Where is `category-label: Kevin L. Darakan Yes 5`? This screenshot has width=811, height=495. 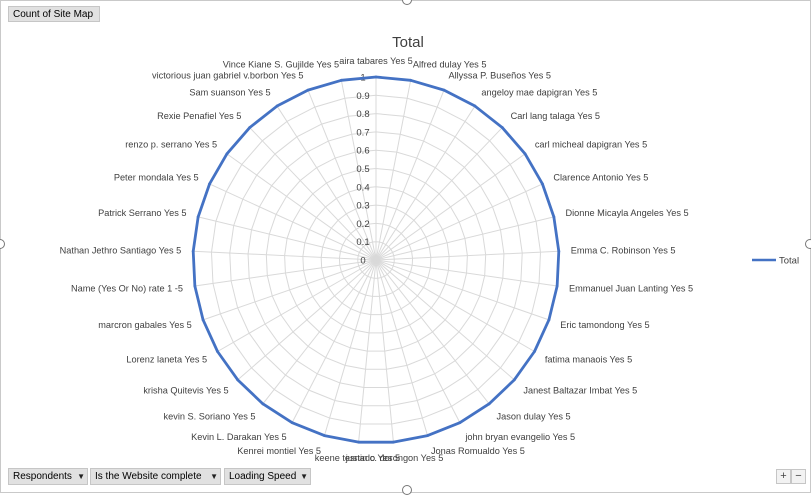 category-label: Kevin L. Darakan Yes 5 is located at coordinates (239, 437).